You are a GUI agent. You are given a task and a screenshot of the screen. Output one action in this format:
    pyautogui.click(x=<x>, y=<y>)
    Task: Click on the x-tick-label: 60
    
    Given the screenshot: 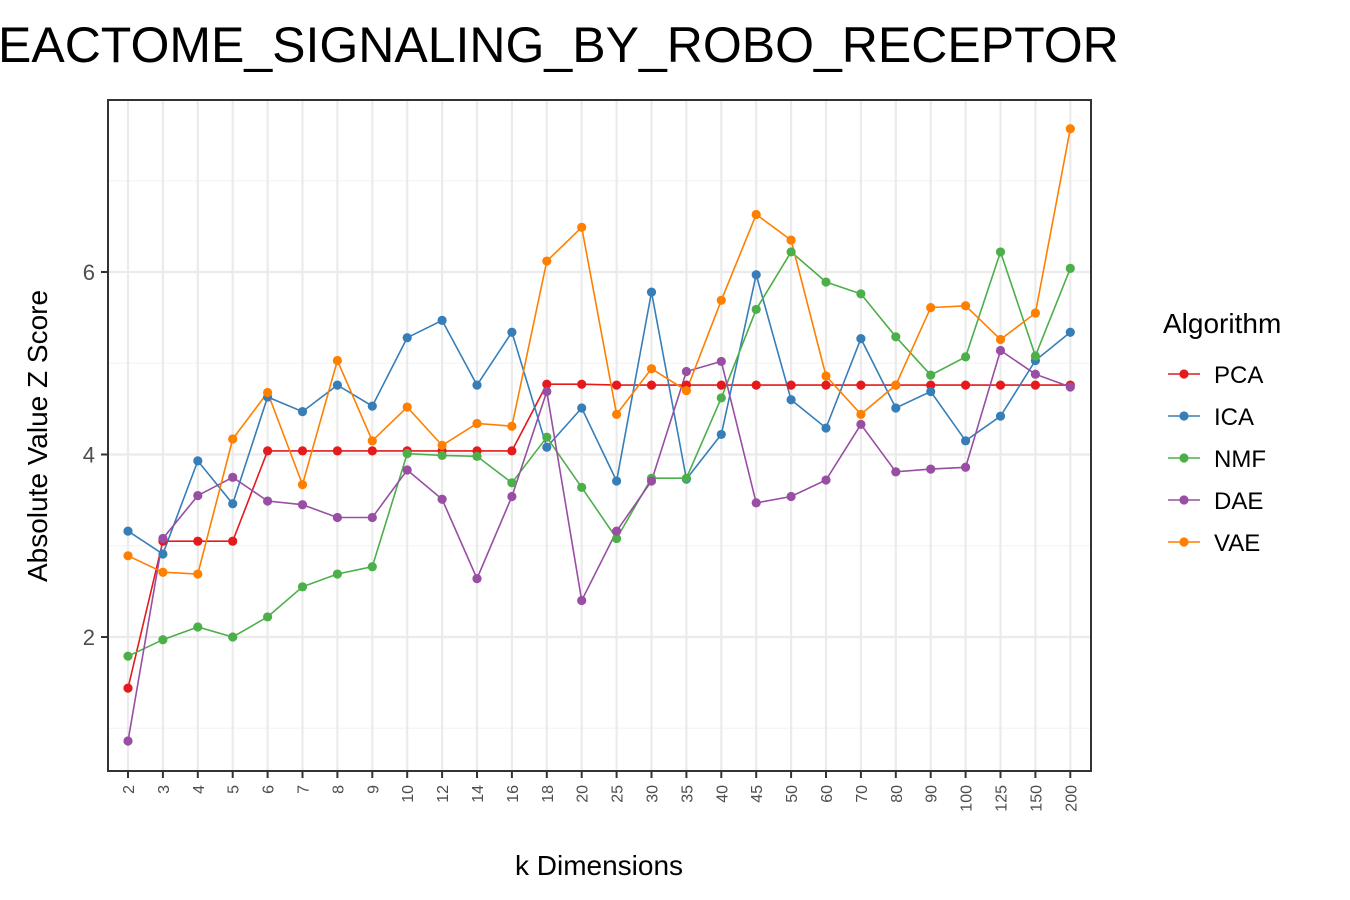 What is the action you would take?
    pyautogui.click(x=827, y=794)
    